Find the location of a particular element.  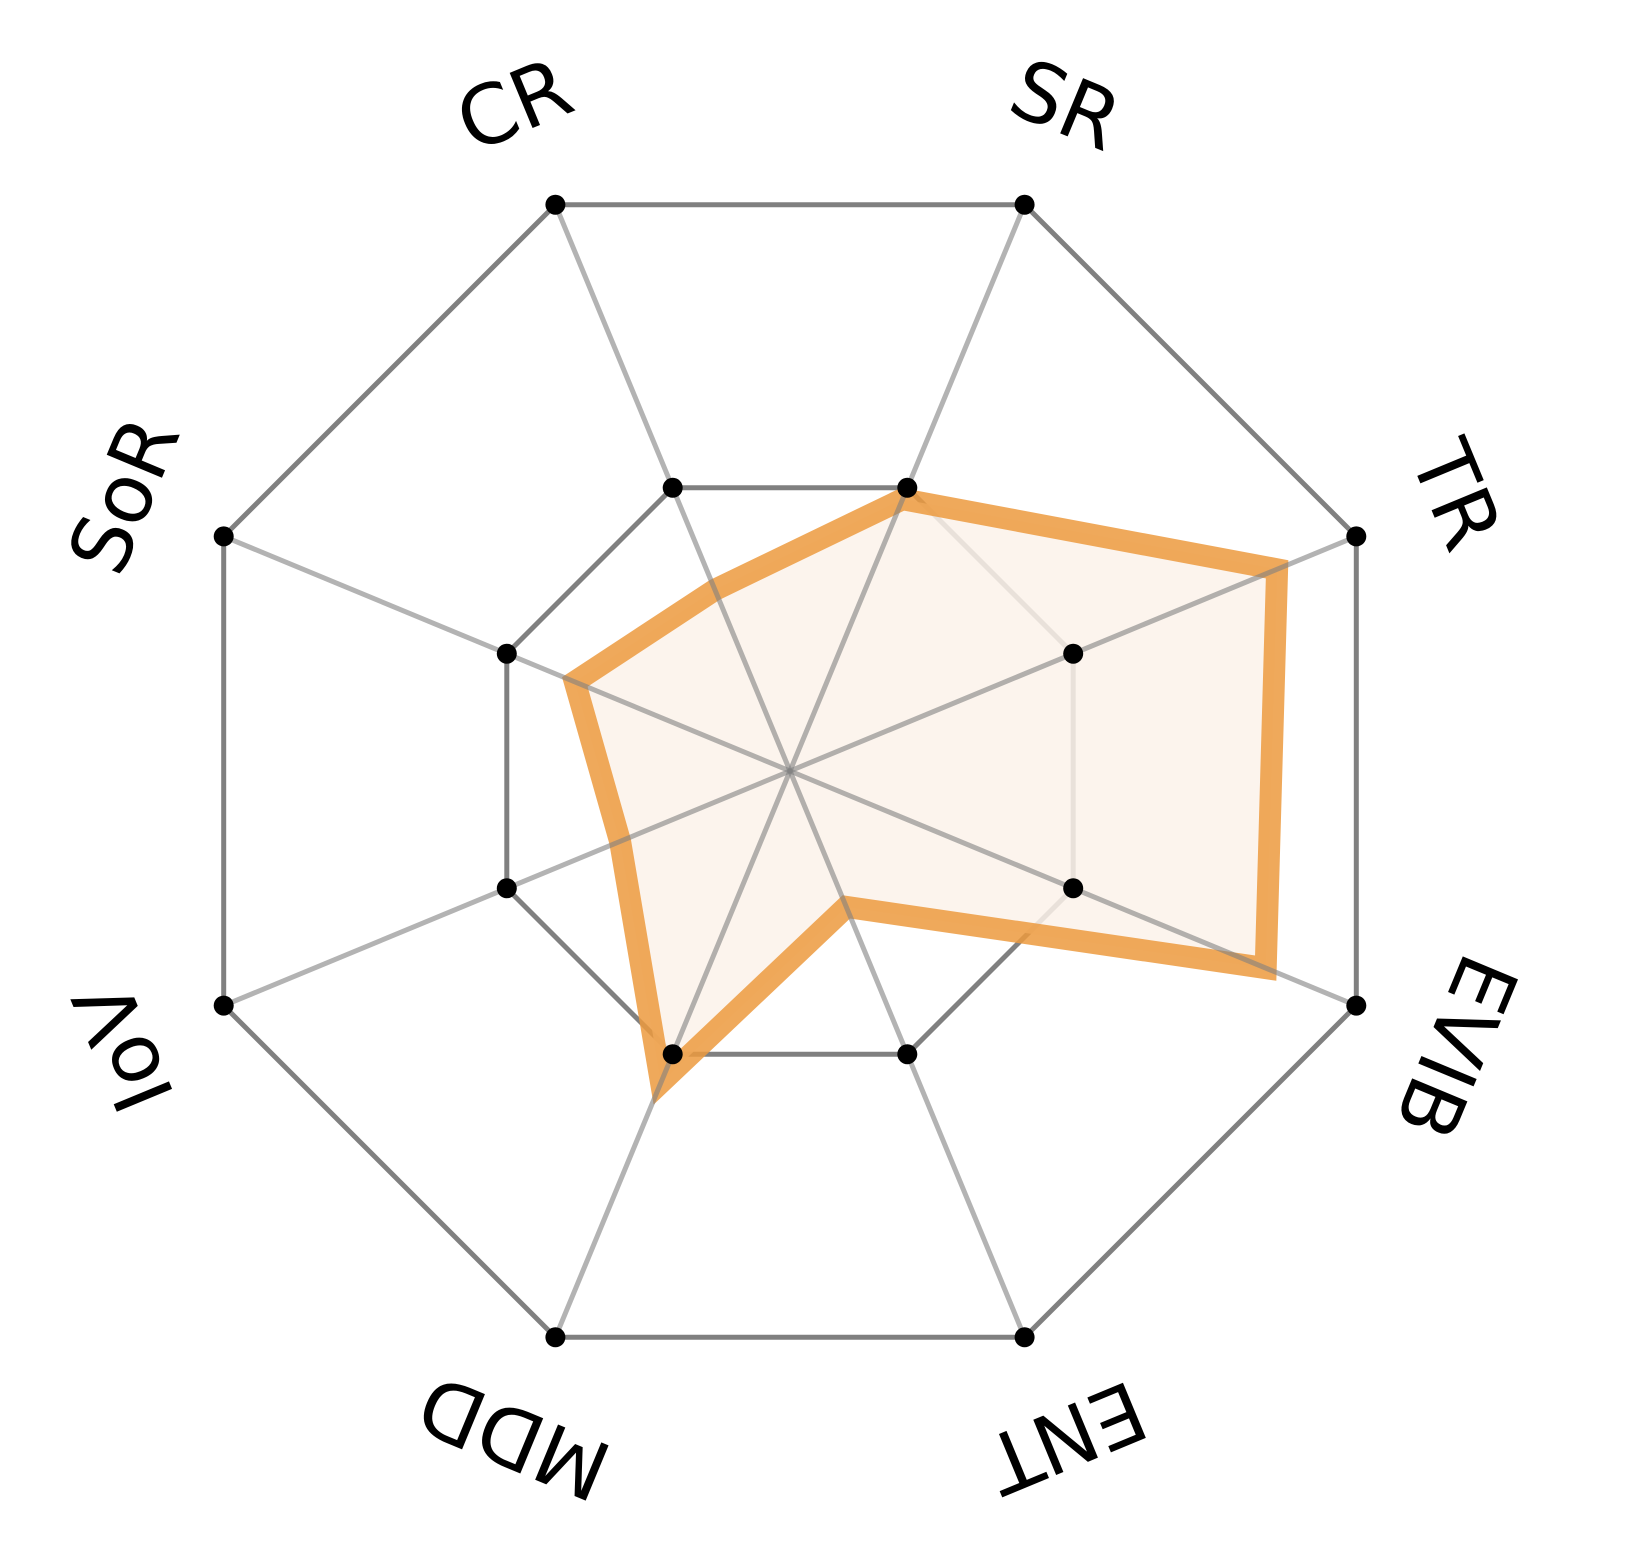

axis-label-iov: IoV is located at coordinates (125, 1046).